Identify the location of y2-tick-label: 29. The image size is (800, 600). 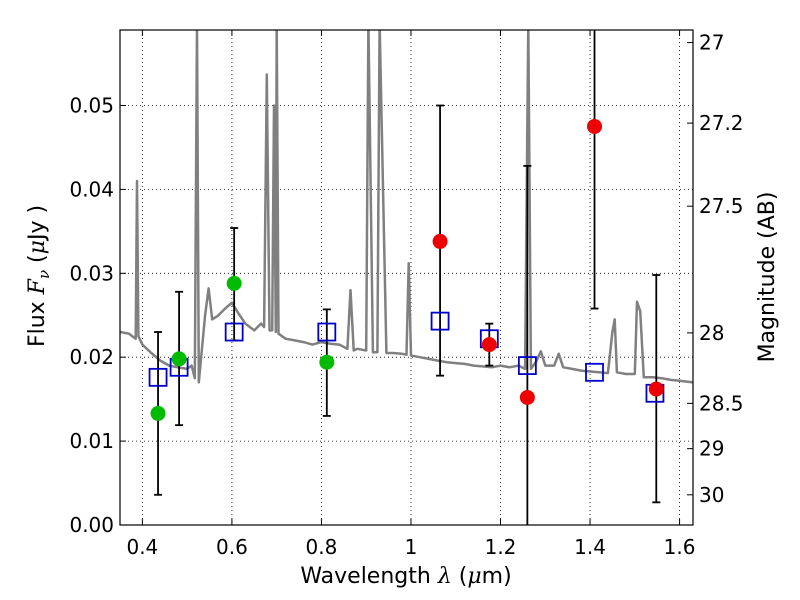
(711, 449).